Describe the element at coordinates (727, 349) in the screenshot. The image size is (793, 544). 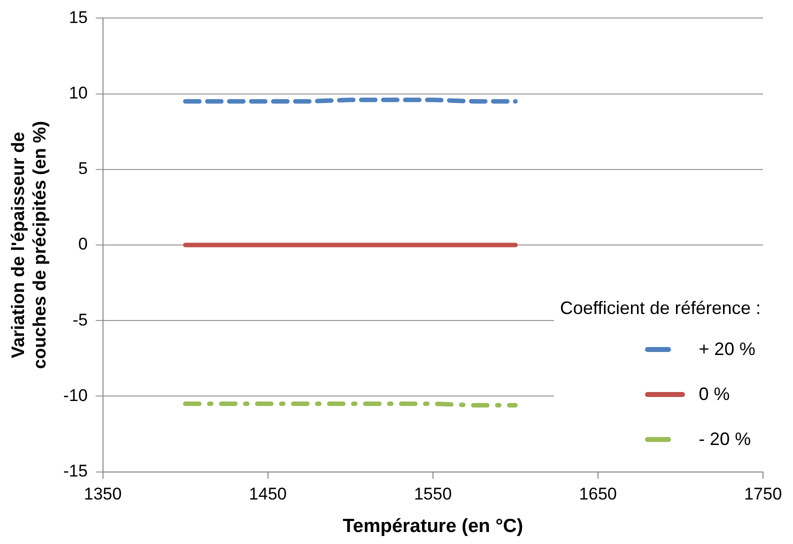
I see `legend-label: + 20 %` at that location.